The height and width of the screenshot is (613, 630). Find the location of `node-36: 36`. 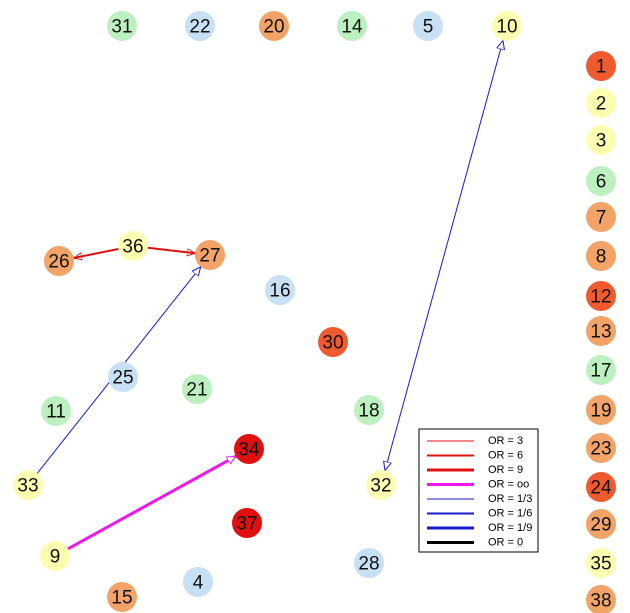

node-36: 36 is located at coordinates (133, 246).